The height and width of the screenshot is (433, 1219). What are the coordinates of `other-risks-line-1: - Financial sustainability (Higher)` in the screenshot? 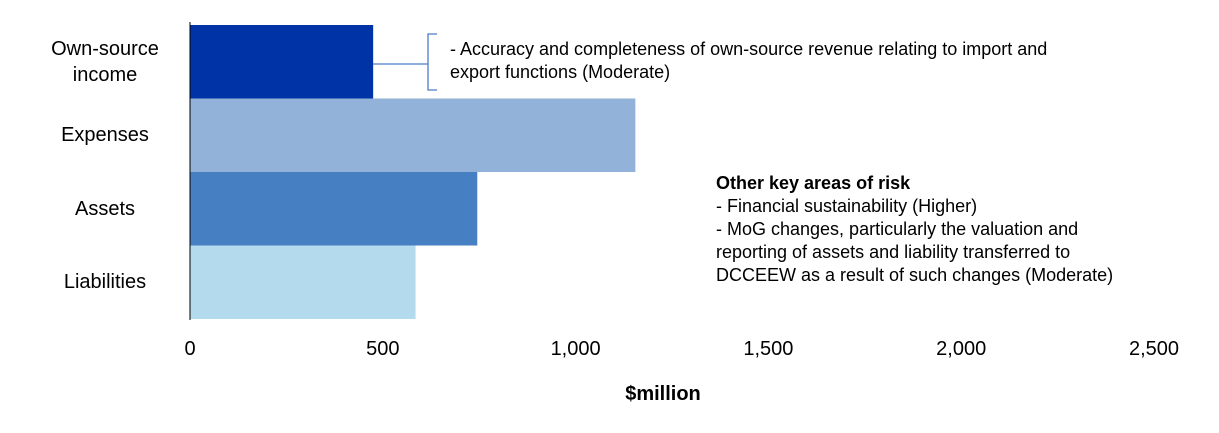 It's located at (847, 206).